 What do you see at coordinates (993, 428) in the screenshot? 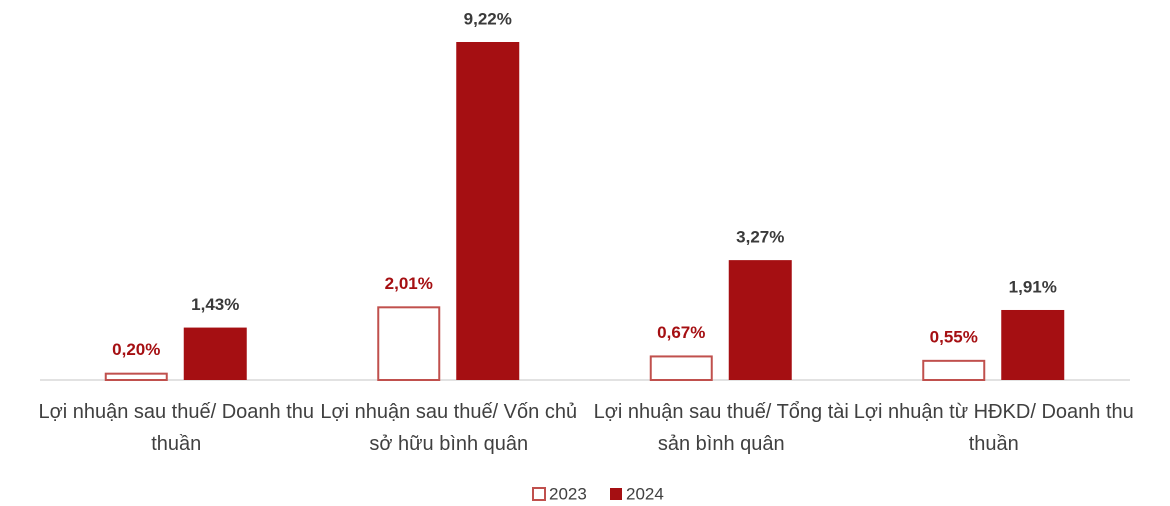
I see `x-tick-label: Lợi nhuận từ HĐKD/ Doanh thu thuần` at bounding box center [993, 428].